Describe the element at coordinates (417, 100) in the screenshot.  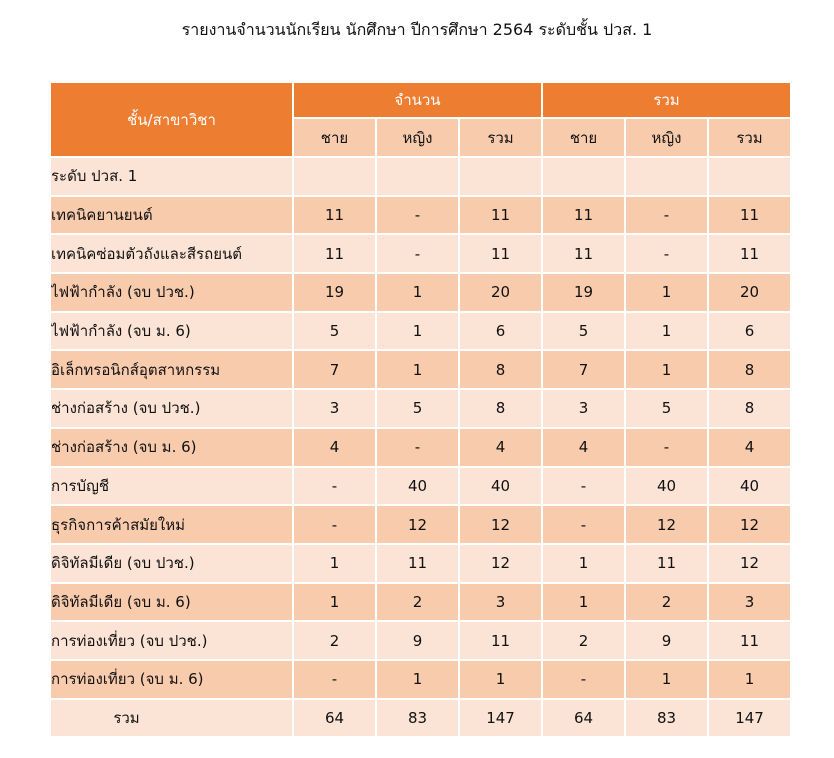
I see `header-group-count: จำนวน` at that location.